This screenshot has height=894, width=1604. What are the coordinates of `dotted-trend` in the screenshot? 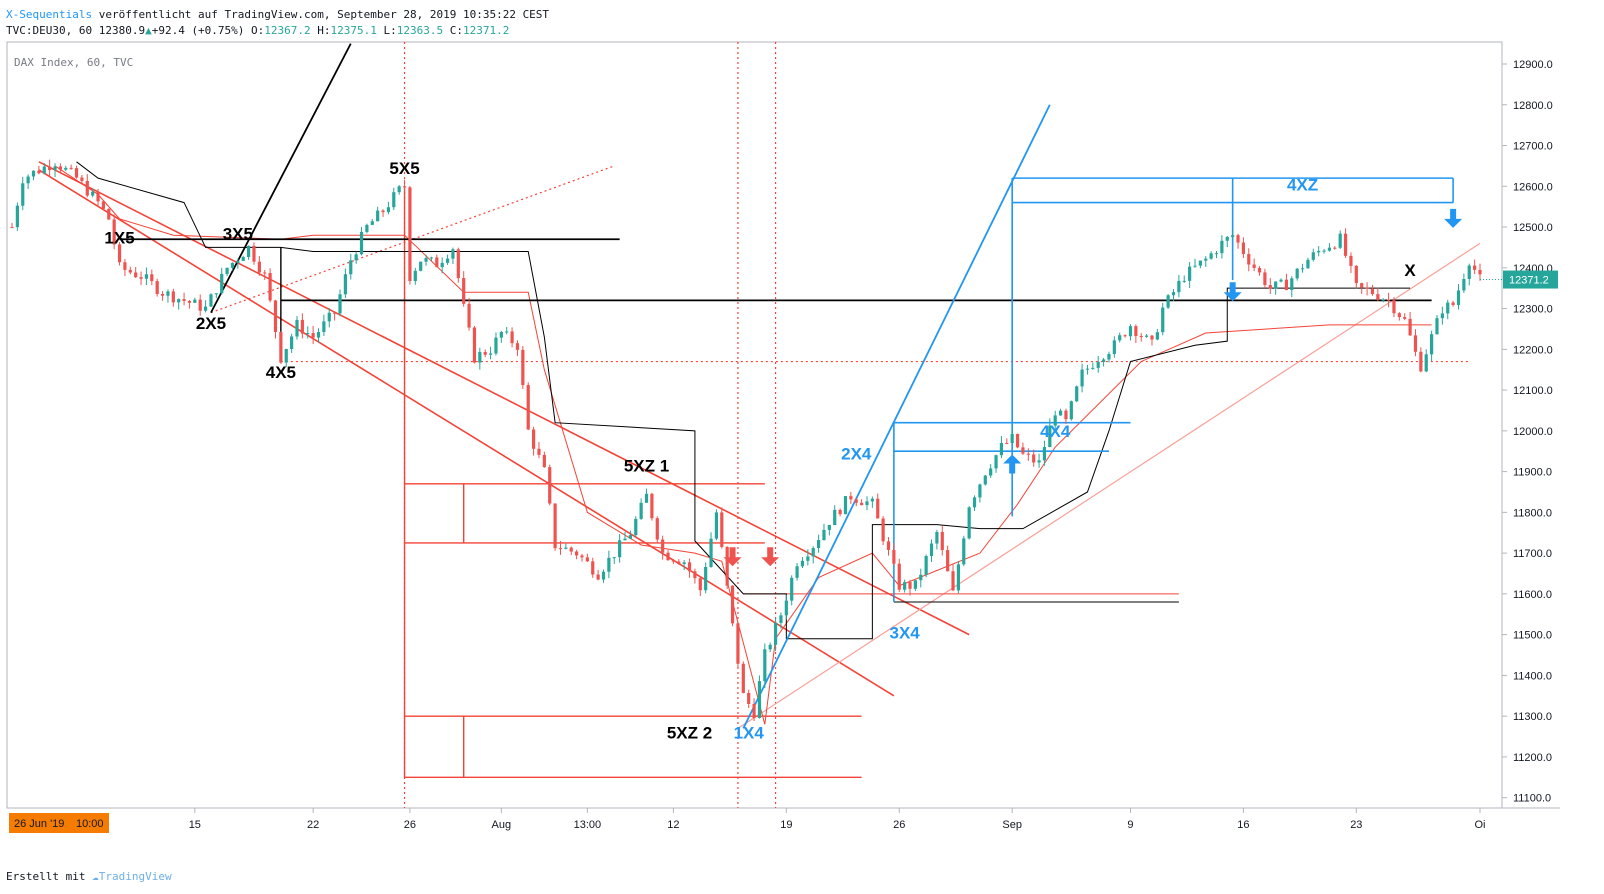 It's located at (412, 239).